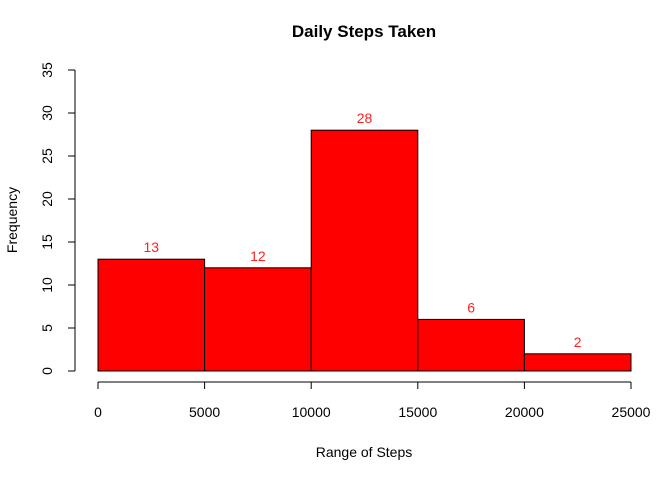  Describe the element at coordinates (47, 113) in the screenshot. I see `y-tick-label: 30` at that location.